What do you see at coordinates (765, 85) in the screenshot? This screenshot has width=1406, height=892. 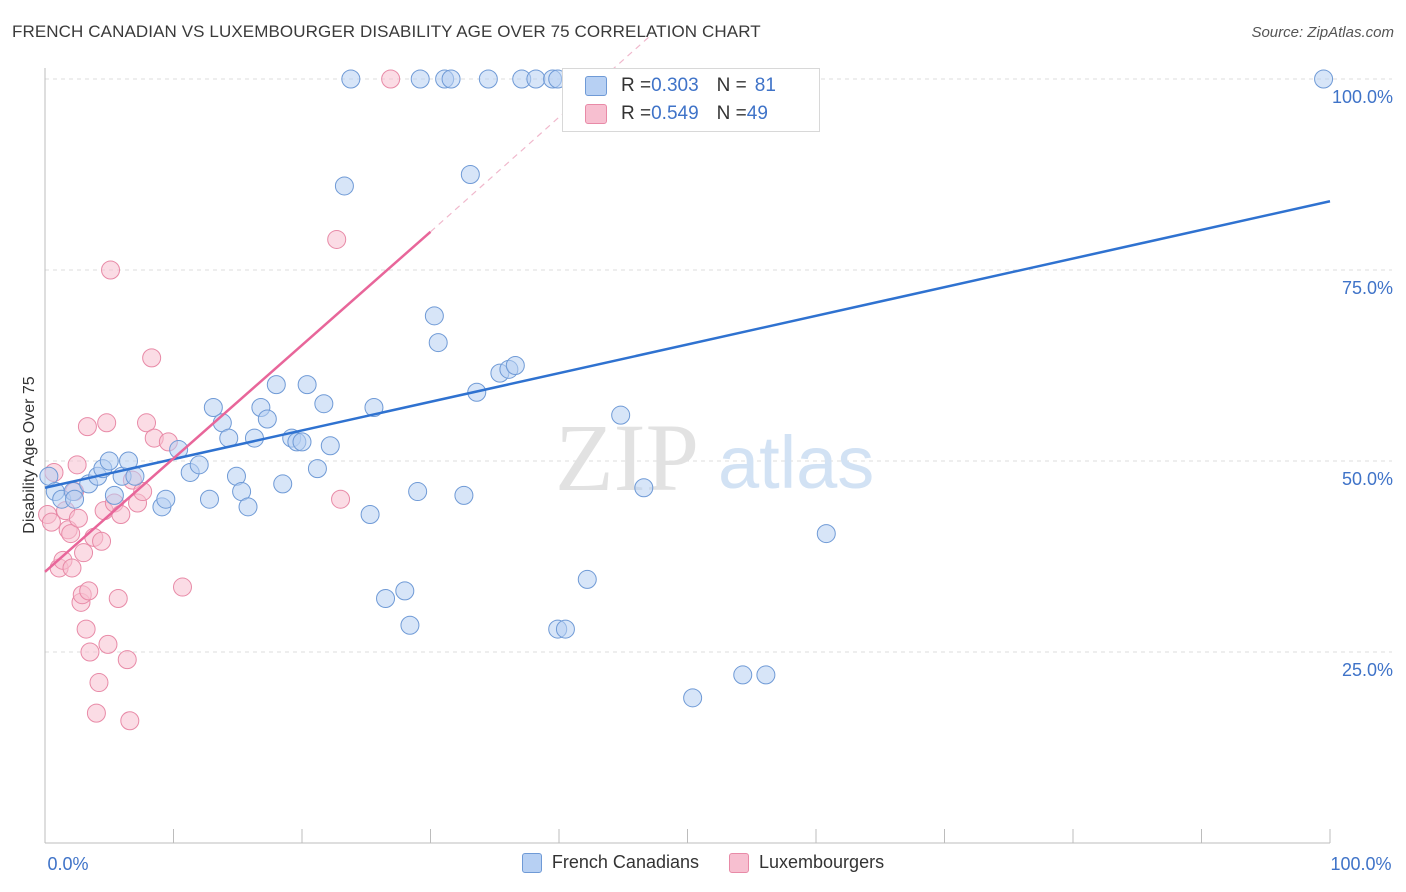 I see `french-n-value: 81` at bounding box center [765, 85].